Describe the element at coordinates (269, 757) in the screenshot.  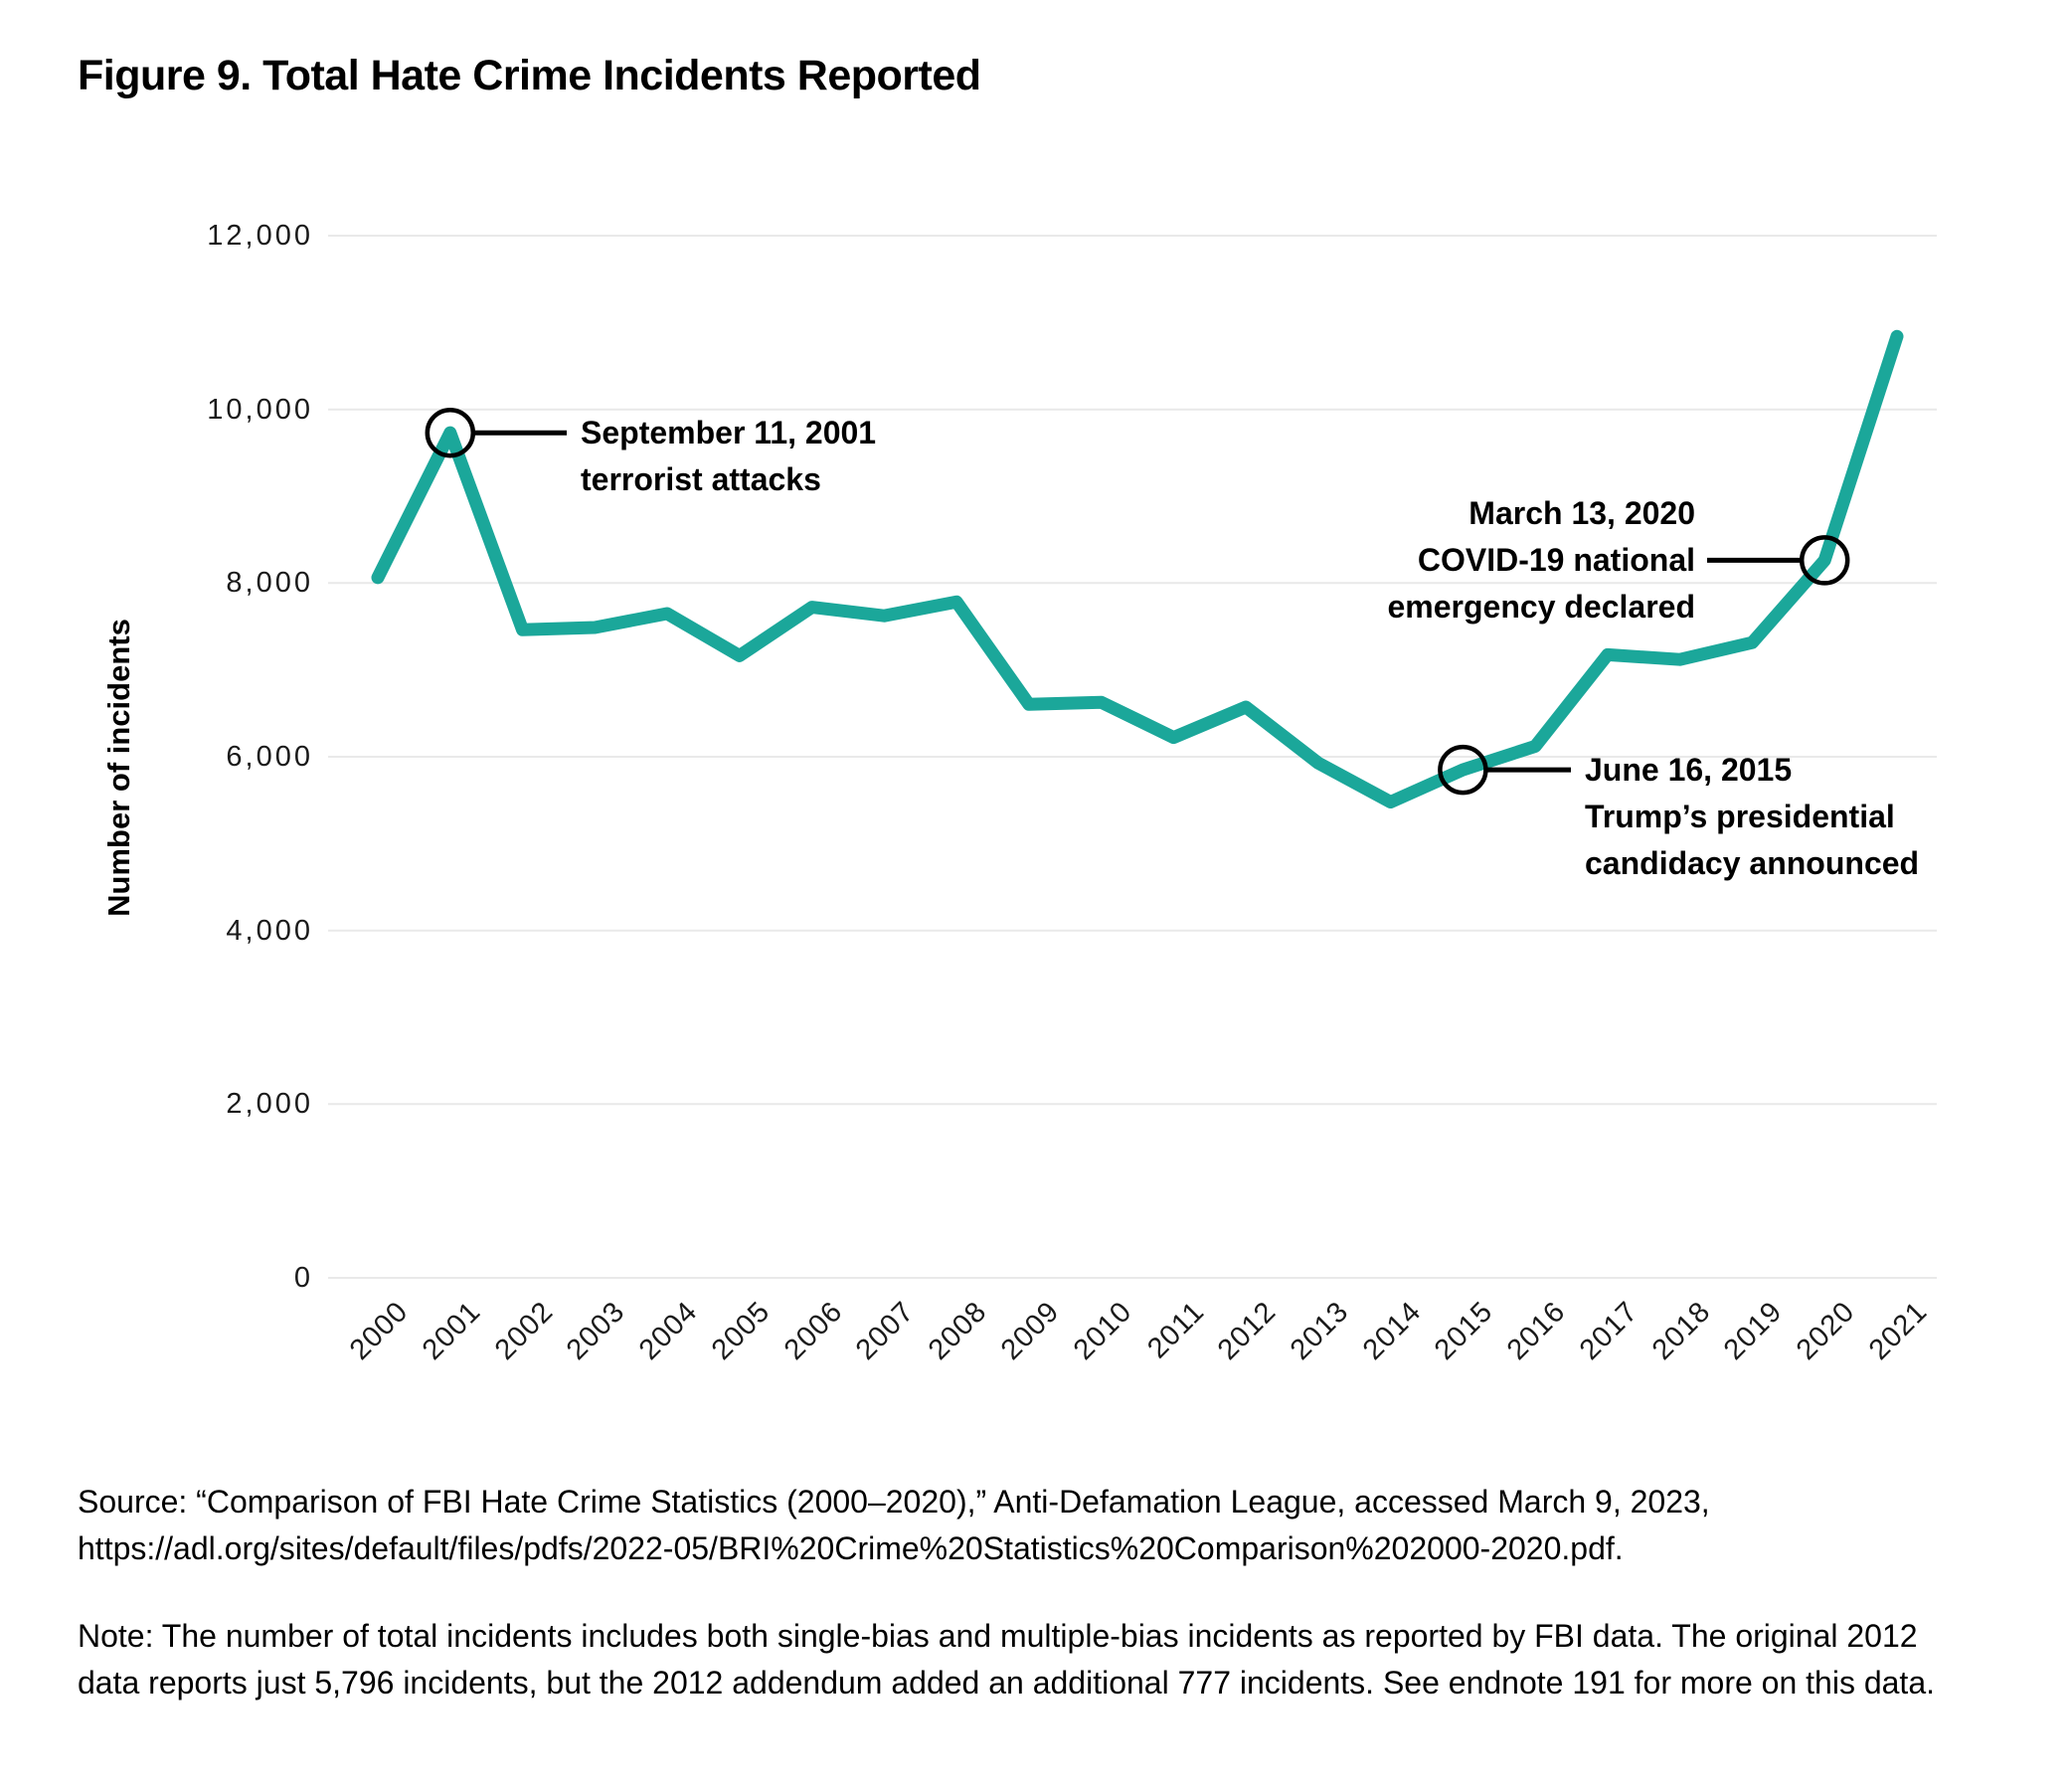
I see `y-tick-label-6000: 6,000` at that location.